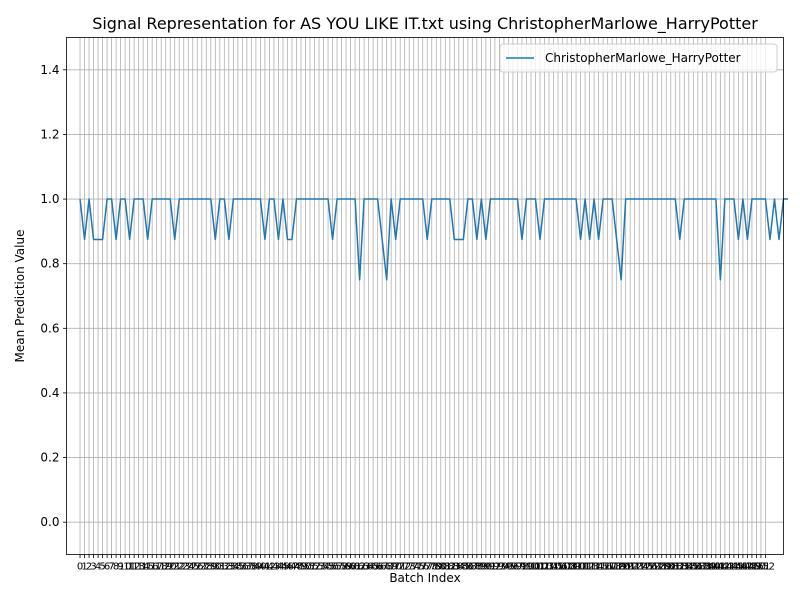 Image resolution: width=800 pixels, height=604 pixels. Describe the element at coordinates (179, 567) in the screenshot. I see `x-tick-label: 22` at that location.